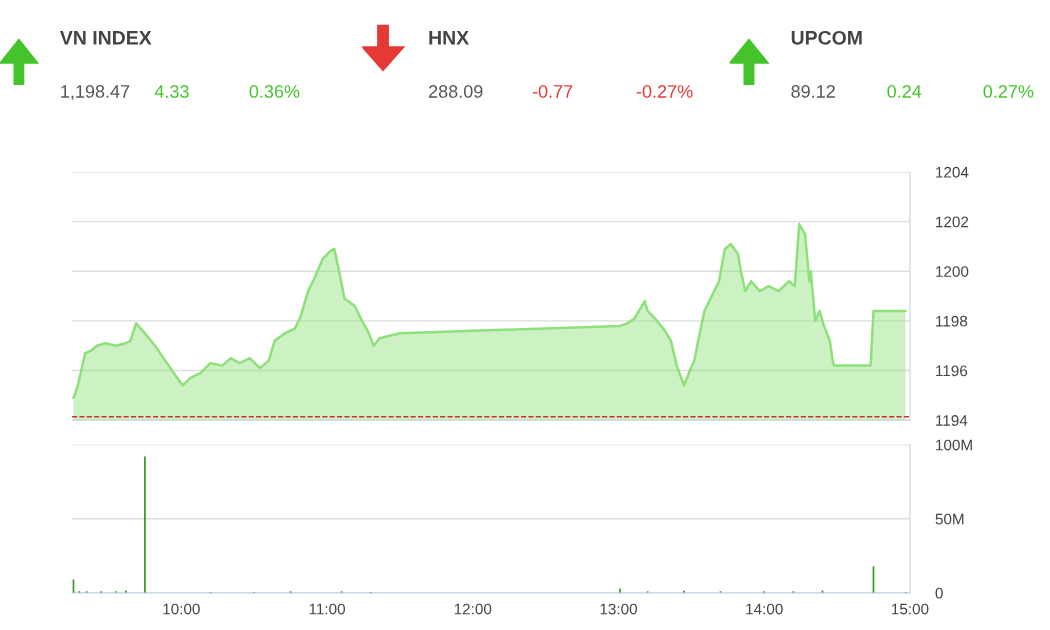 The width and height of the screenshot is (1050, 630). What do you see at coordinates (764, 609) in the screenshot?
I see `x-tick-label: 14:00` at bounding box center [764, 609].